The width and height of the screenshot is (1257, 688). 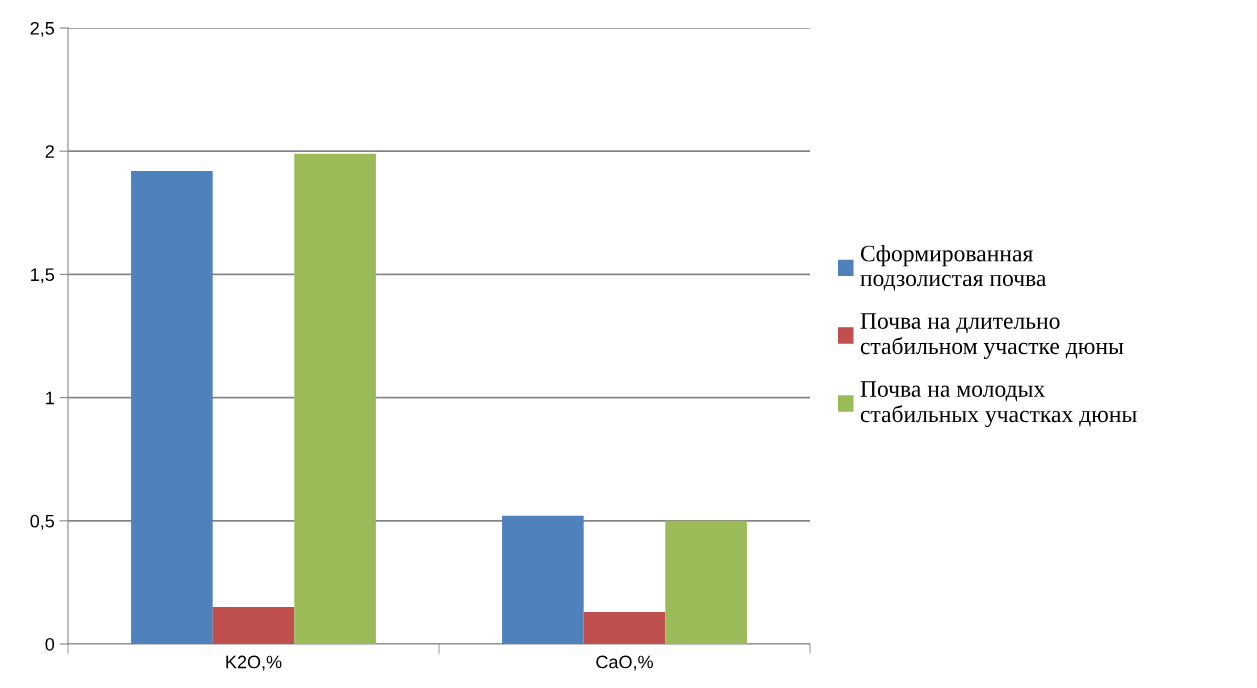 What do you see at coordinates (998, 404) in the screenshot?
I see `legend-label: Почва на молодых стабильных участках дюны` at bounding box center [998, 404].